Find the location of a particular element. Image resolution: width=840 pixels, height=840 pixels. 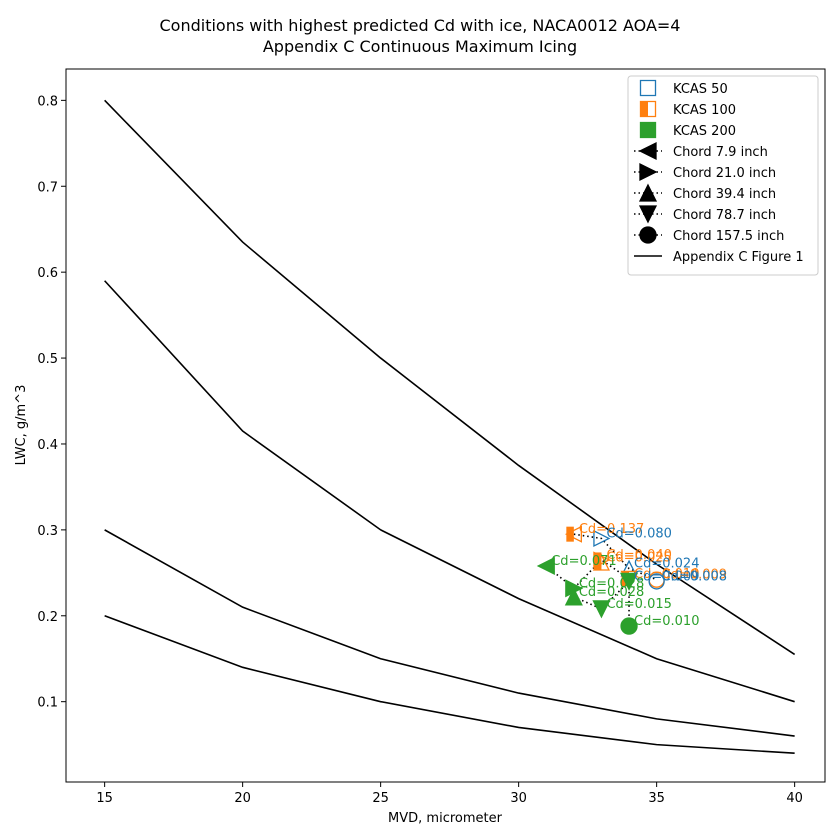

data-label-10: Cd=0.008 is located at coordinates (694, 576).